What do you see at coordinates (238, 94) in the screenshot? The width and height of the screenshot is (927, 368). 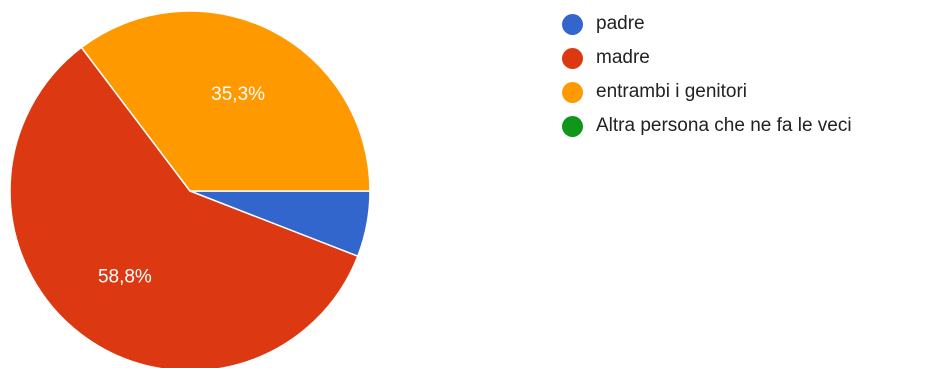 I see `slice-label-entrambi-i-genitori: 35,3%` at bounding box center [238, 94].